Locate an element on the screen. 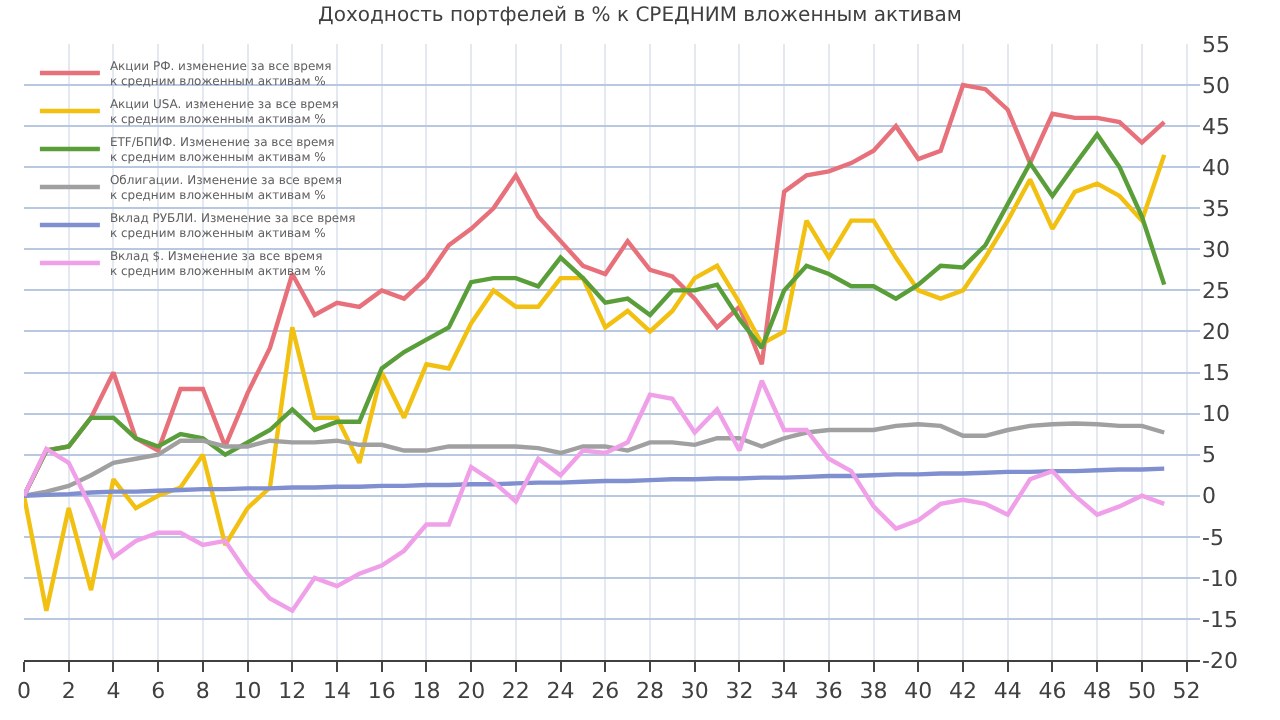 The height and width of the screenshot is (720, 1280). y-tick-label: 10 is located at coordinates (1216, 414).